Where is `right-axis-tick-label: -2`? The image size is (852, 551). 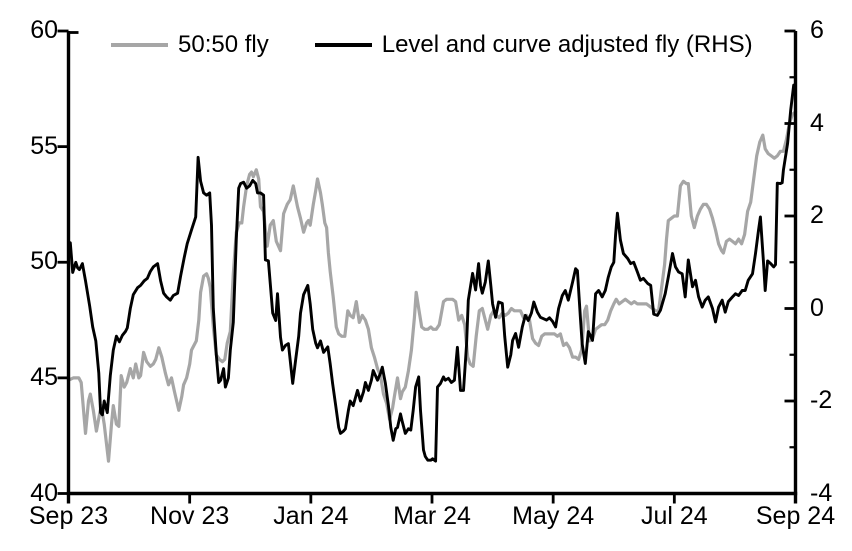 right-axis-tick-label: -2 is located at coordinates (821, 400).